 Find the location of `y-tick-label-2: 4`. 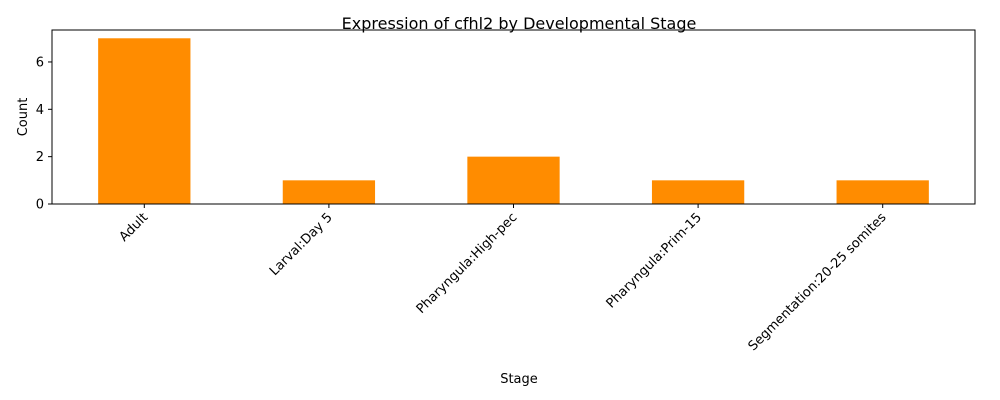

y-tick-label-2: 4 is located at coordinates (40, 110).